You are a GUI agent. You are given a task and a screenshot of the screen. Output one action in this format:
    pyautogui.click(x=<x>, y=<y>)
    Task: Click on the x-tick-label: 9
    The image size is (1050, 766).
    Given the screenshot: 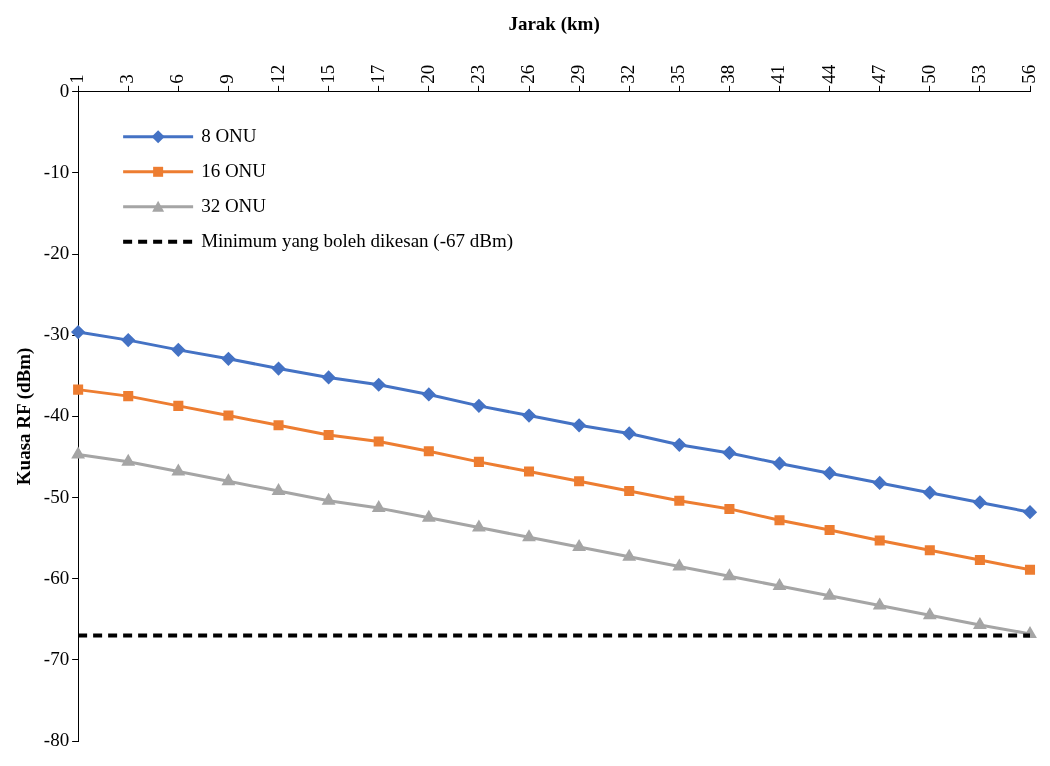 What is the action you would take?
    pyautogui.click(x=227, y=79)
    